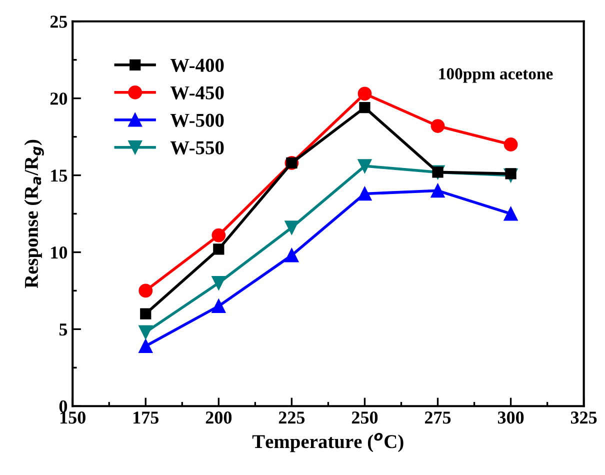 This screenshot has height=475, width=605. I want to click on x-tick-label: 325, so click(583, 418).